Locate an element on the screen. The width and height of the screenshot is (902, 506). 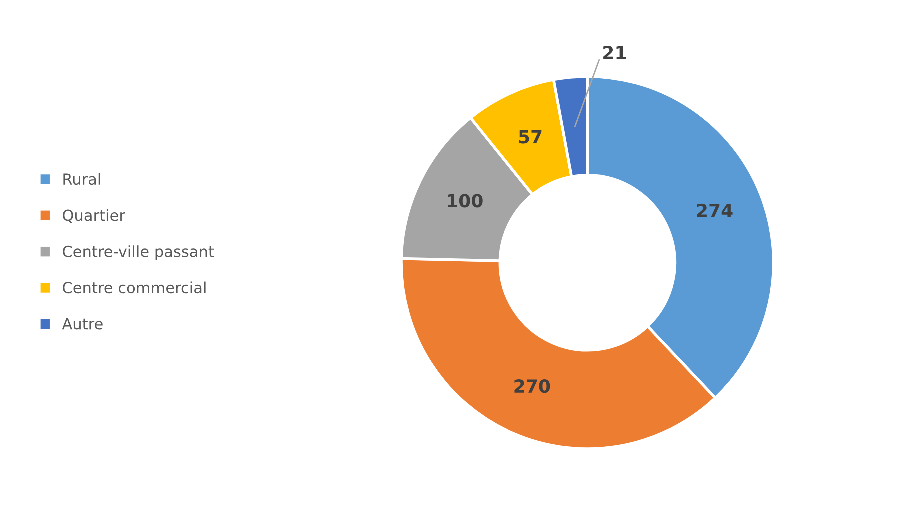
data-label: 274 is located at coordinates (715, 211).